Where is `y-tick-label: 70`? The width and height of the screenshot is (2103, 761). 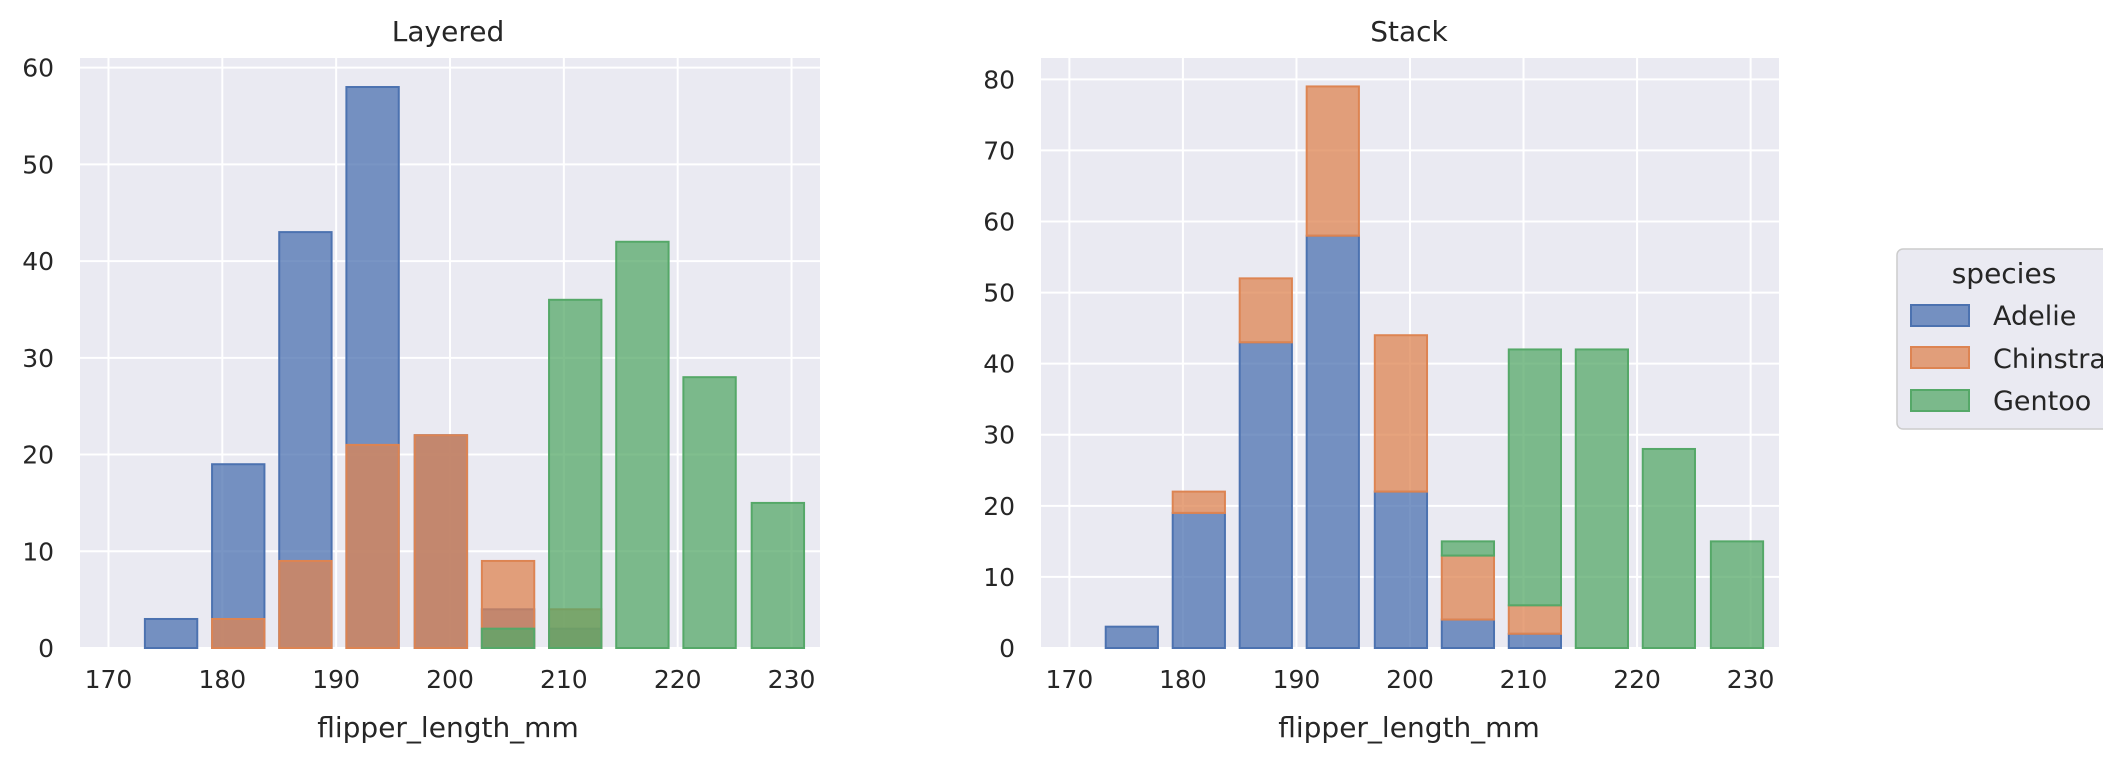
y-tick-label: 70 is located at coordinates (999, 150).